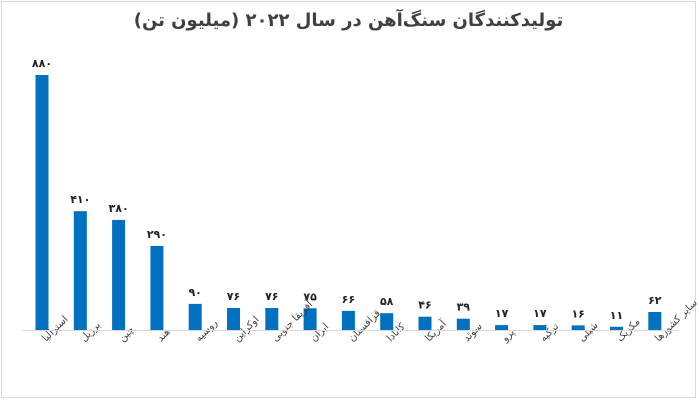 The image size is (699, 401). What do you see at coordinates (80, 199) in the screenshot?
I see `value-label-2: ۴۱۰` at bounding box center [80, 199].